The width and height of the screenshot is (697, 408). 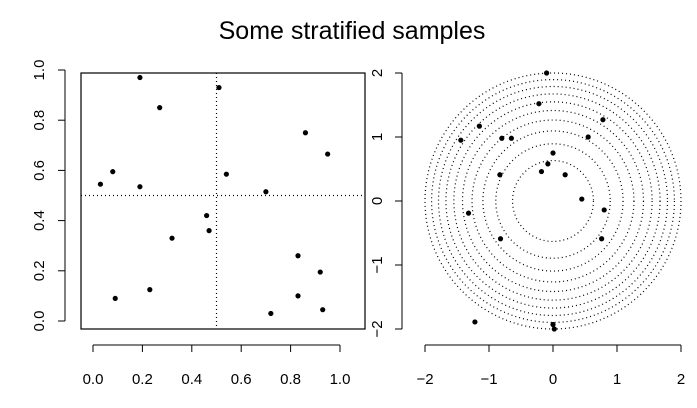 What do you see at coordinates (39, 270) in the screenshot?
I see `y-tick-label: 0.2` at bounding box center [39, 270].